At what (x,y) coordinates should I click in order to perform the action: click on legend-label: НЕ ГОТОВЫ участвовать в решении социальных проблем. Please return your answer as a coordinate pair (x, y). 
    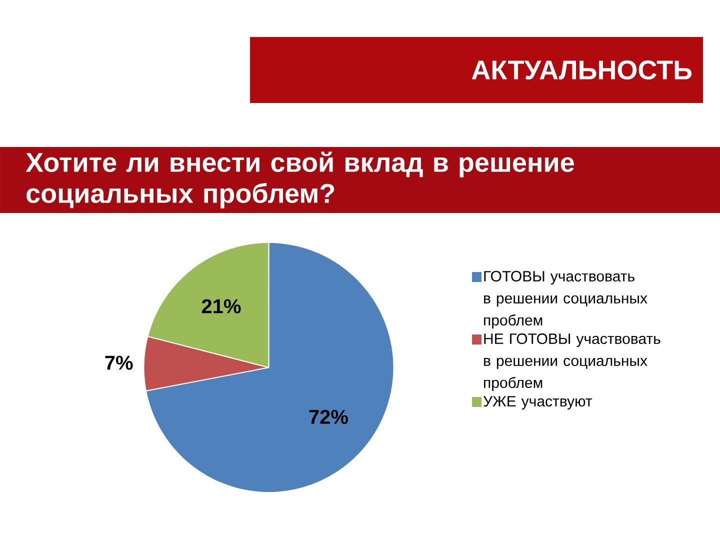
    Looking at the image, I should click on (572, 362).